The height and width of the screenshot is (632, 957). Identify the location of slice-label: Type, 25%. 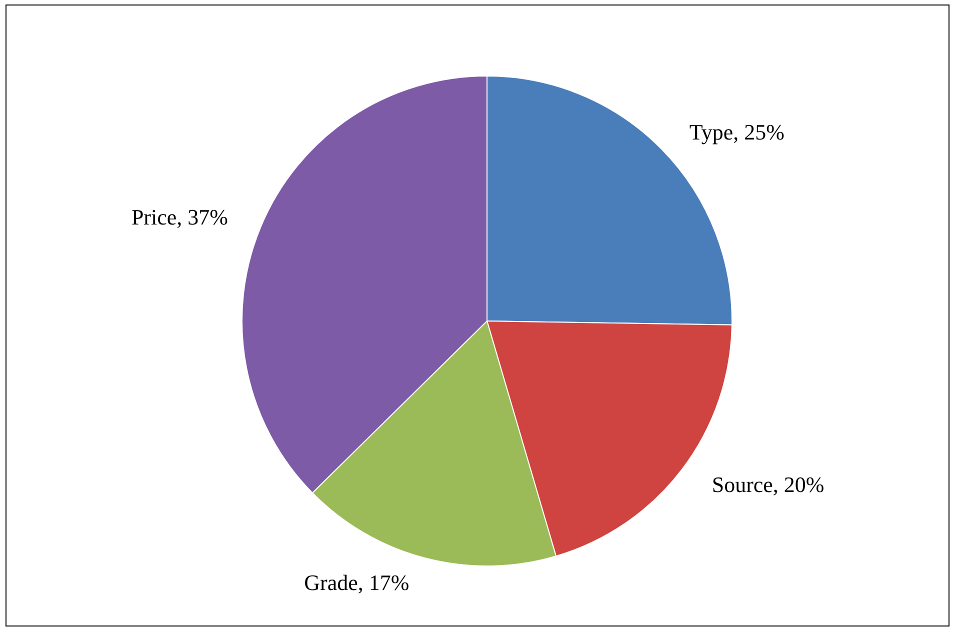
(736, 131).